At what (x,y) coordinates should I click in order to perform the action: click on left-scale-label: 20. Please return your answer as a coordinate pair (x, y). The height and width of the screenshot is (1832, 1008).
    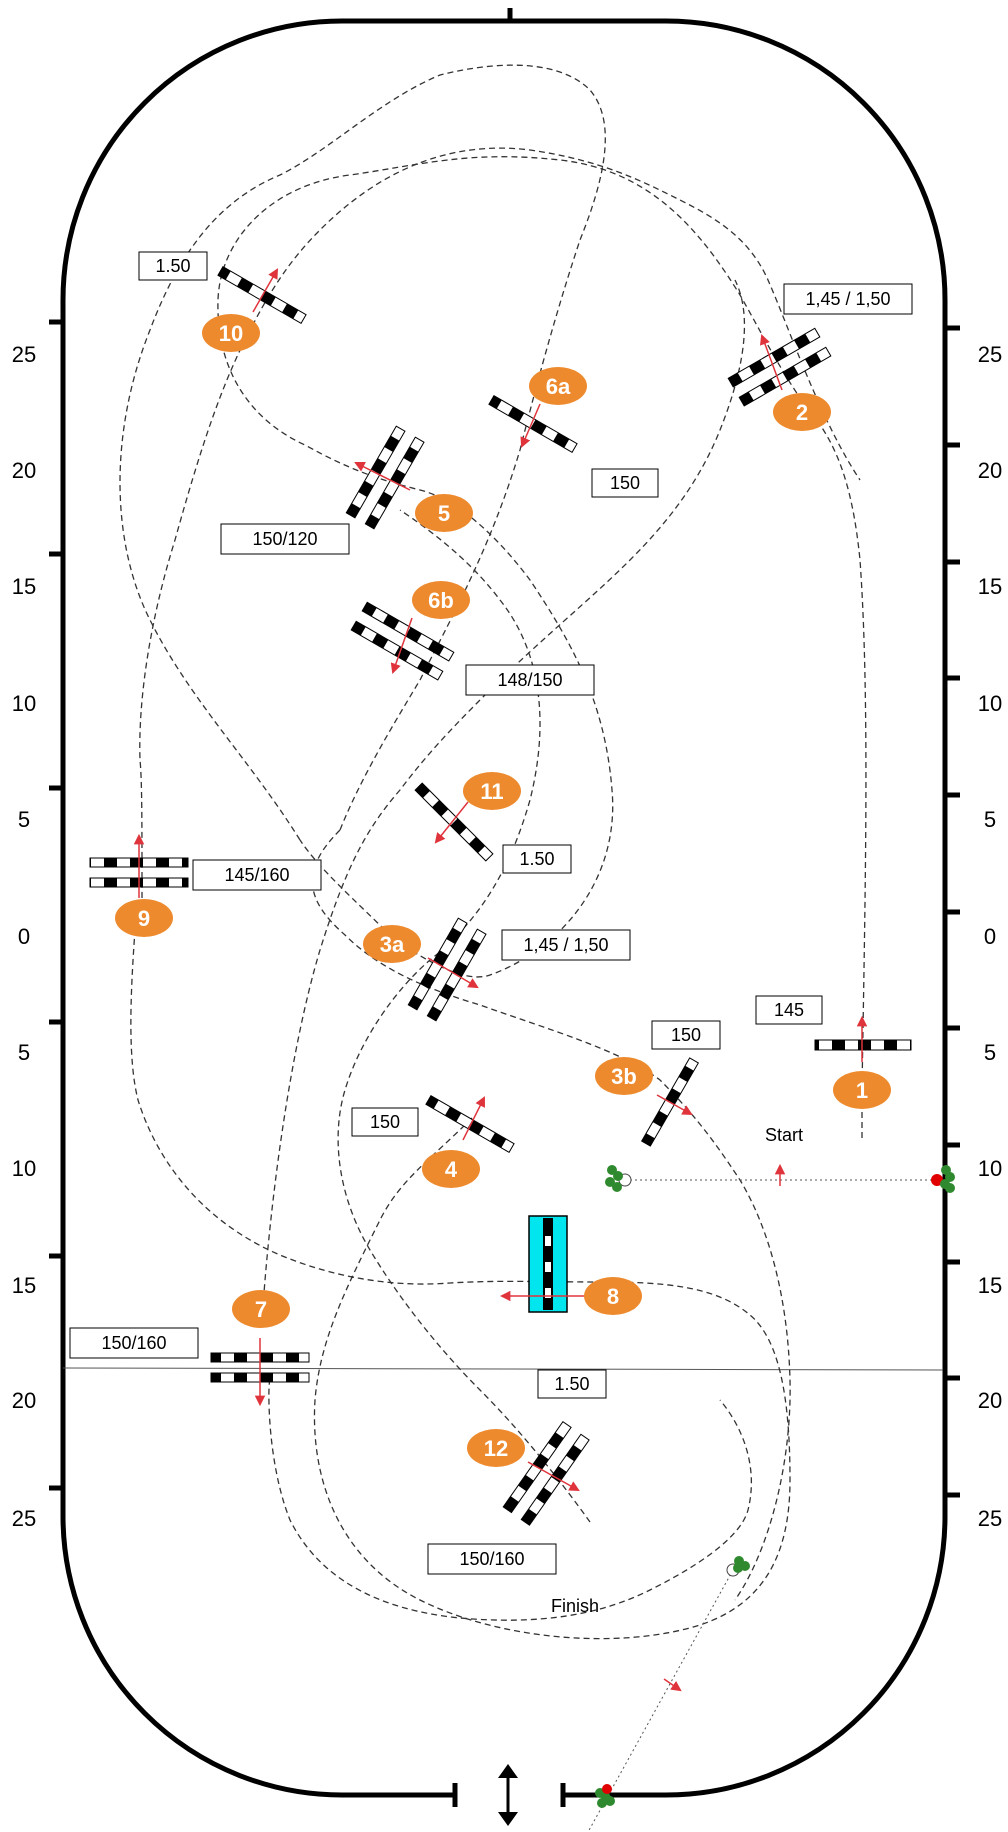
    Looking at the image, I should click on (24, 1400).